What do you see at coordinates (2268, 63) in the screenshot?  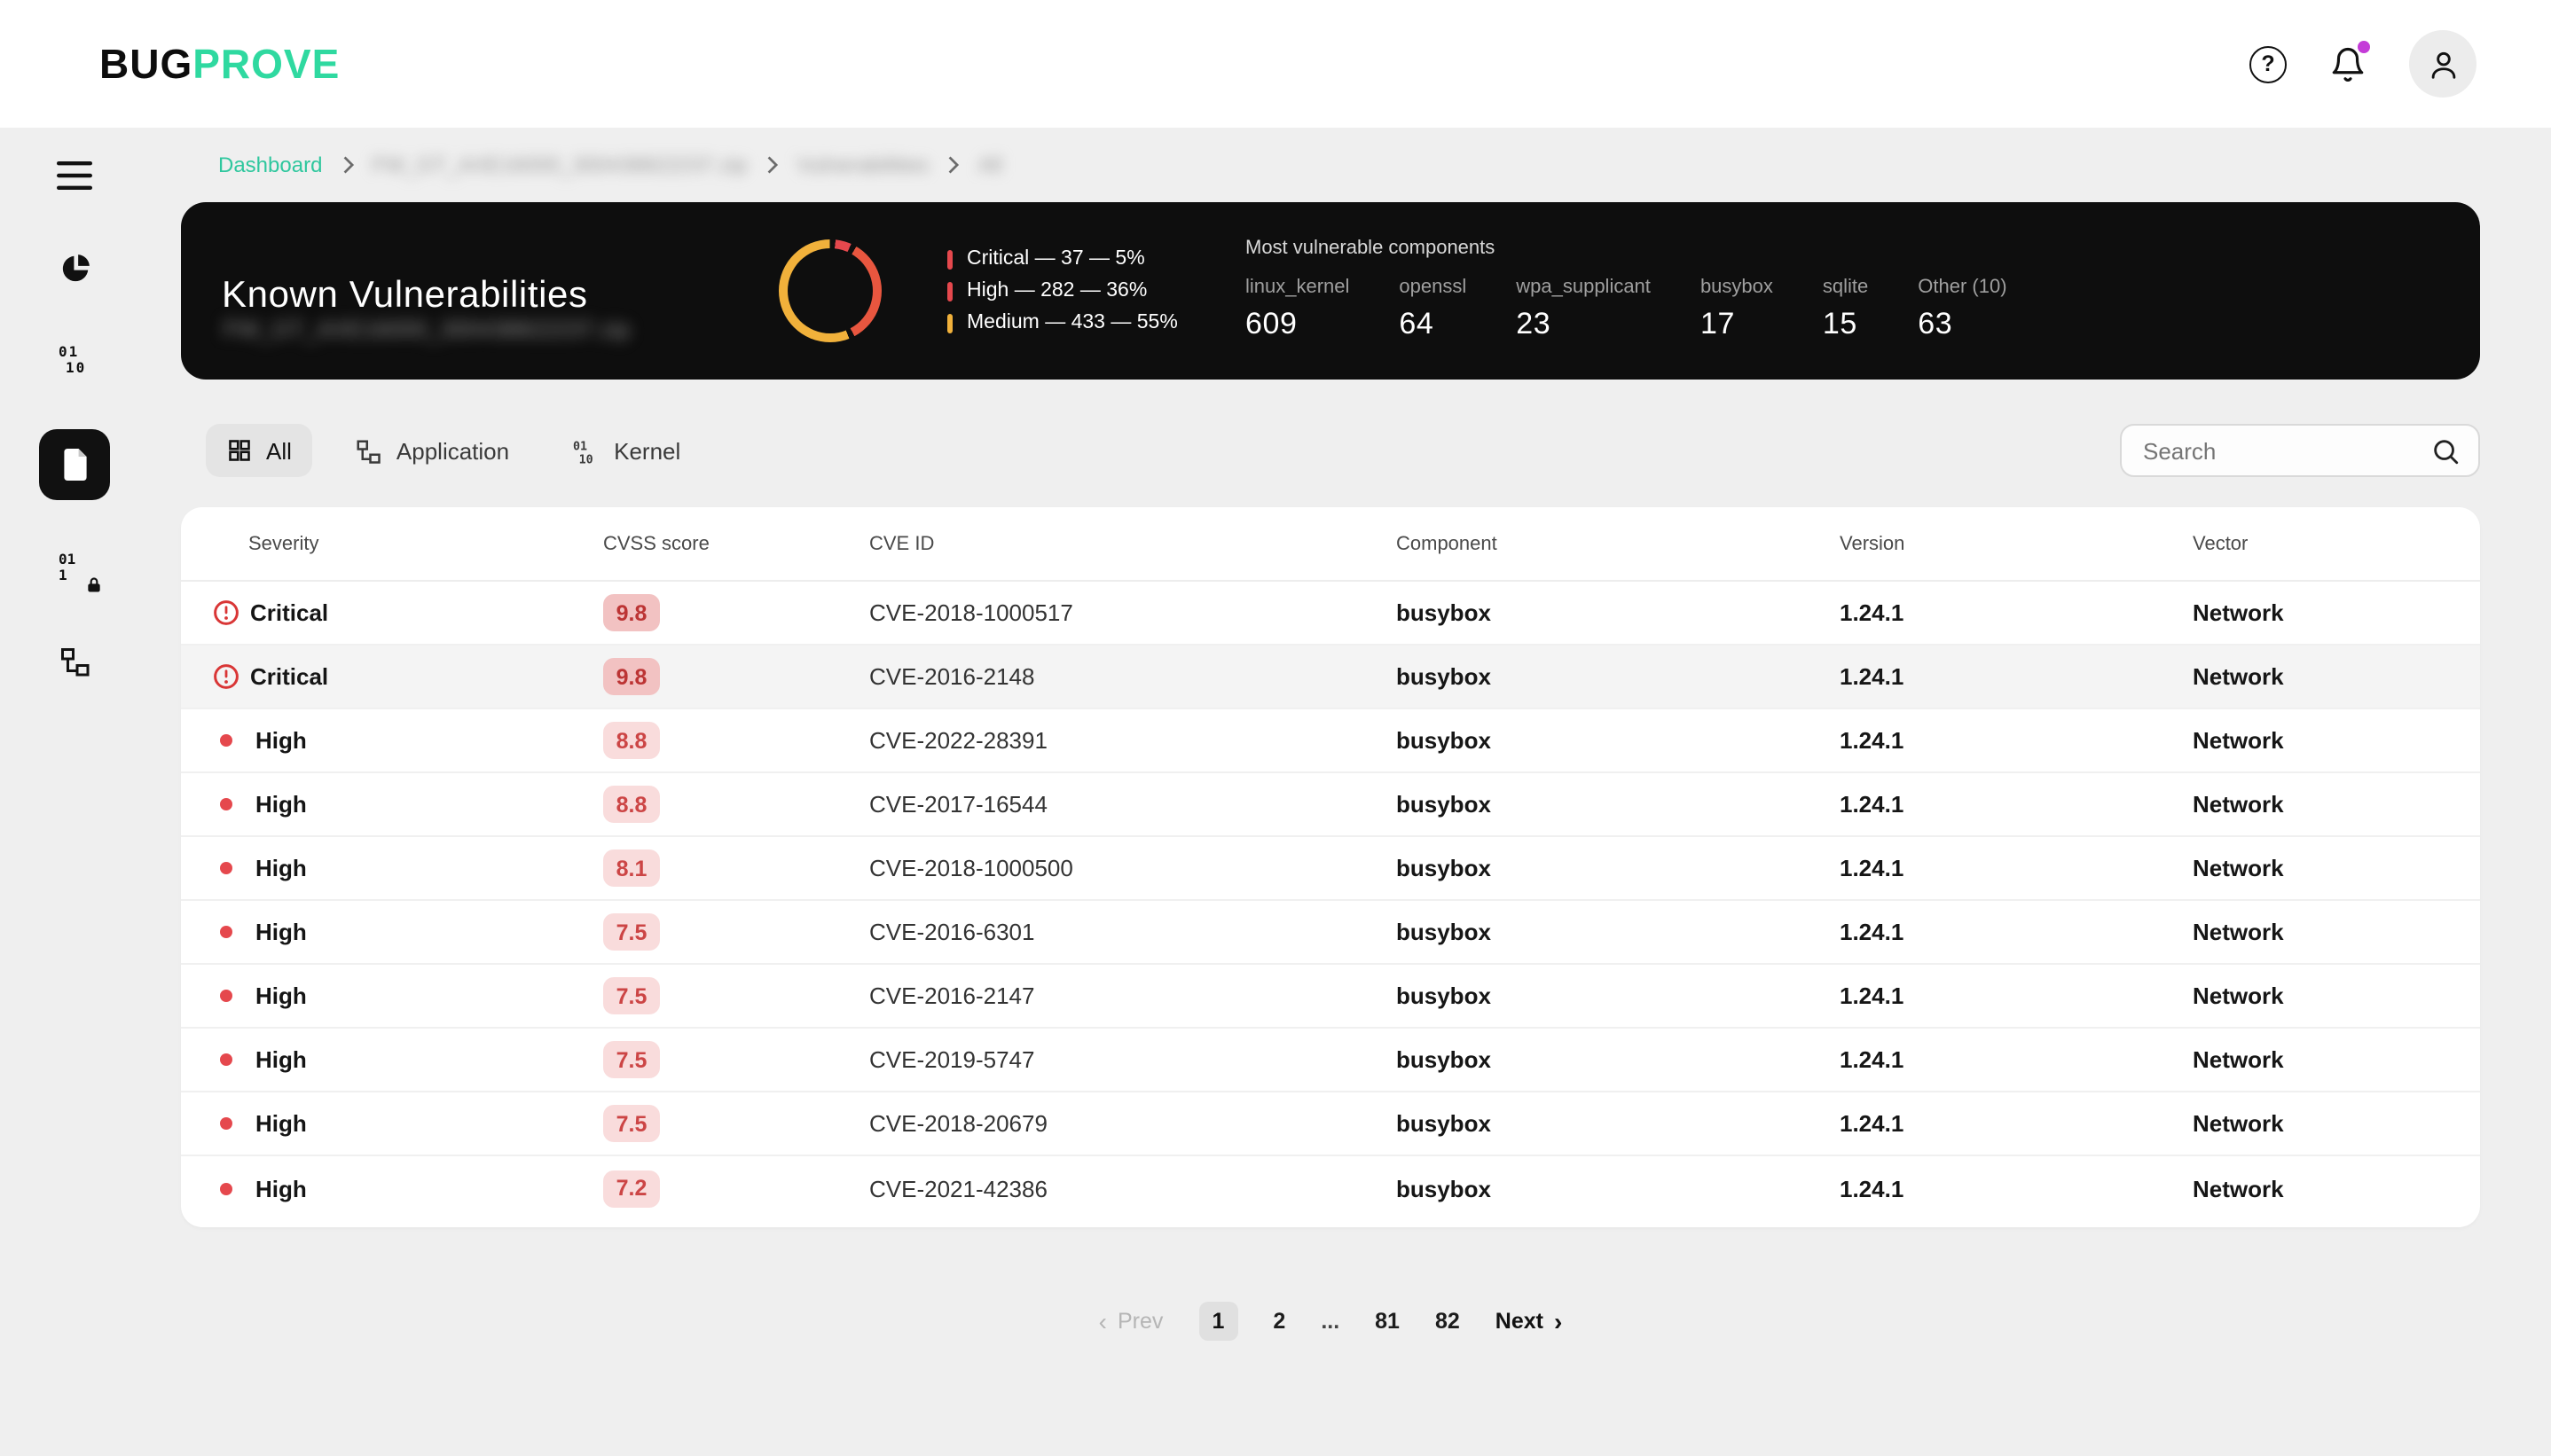 I see `help-button: ?` at bounding box center [2268, 63].